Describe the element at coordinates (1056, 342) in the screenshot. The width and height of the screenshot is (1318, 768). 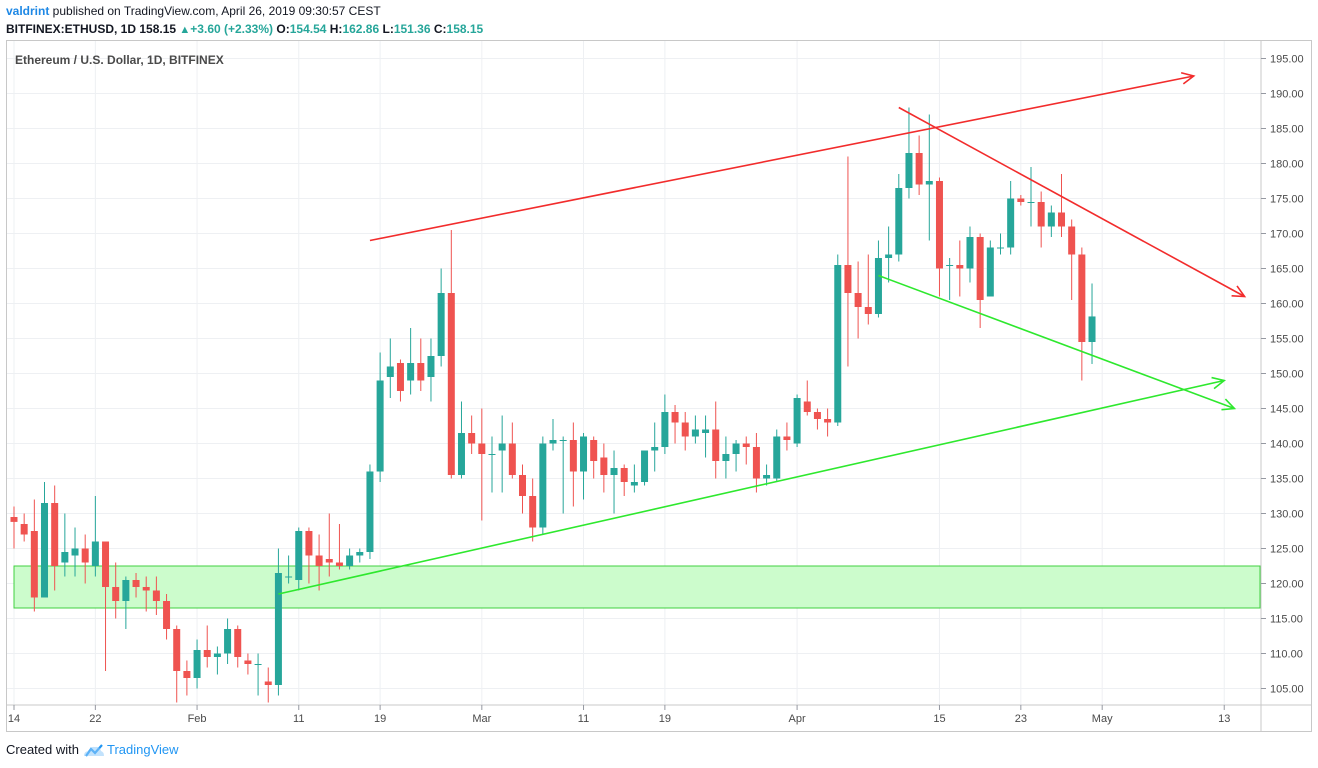
I see `green-descending-line` at that location.